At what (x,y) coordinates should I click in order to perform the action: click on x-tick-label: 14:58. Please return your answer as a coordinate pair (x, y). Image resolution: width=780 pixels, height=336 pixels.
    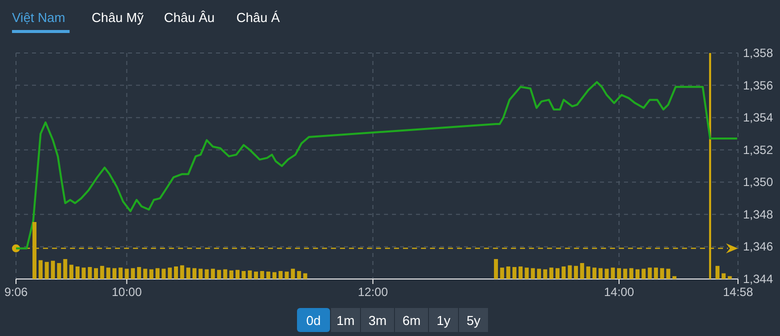
    Looking at the image, I should click on (738, 292).